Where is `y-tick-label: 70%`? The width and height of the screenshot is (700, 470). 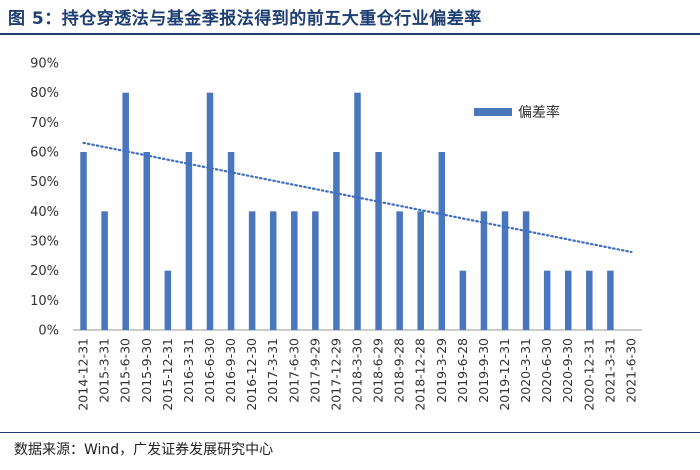
y-tick-label: 70% is located at coordinates (44, 123).